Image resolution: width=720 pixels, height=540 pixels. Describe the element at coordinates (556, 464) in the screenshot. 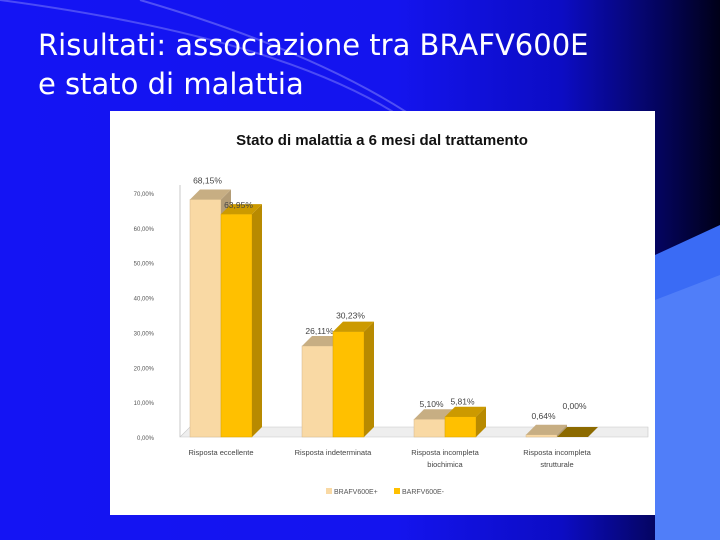

I see `category-label: strutturale` at that location.